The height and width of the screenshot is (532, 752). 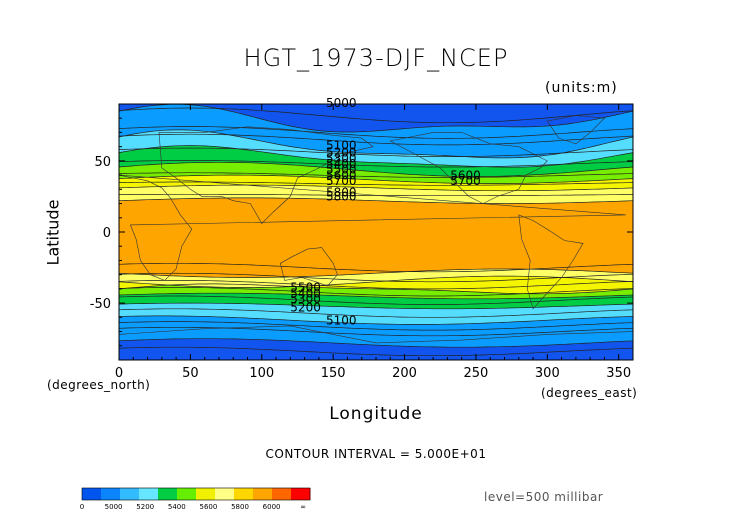 I want to click on contour-label-9: 5600, so click(x=465, y=175).